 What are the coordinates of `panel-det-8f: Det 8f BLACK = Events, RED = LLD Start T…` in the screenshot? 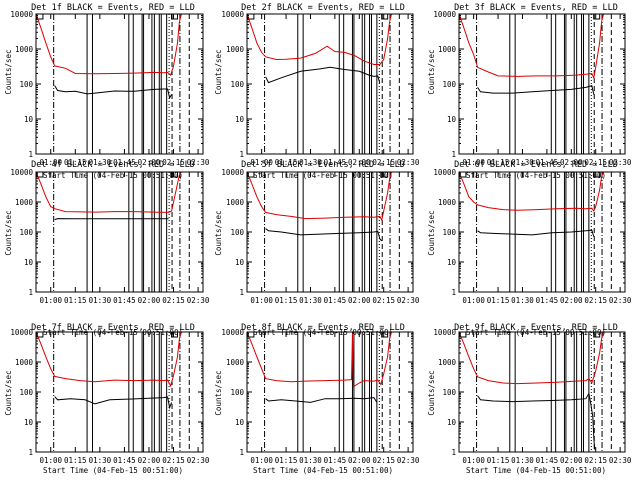 It's located at (317, 399).